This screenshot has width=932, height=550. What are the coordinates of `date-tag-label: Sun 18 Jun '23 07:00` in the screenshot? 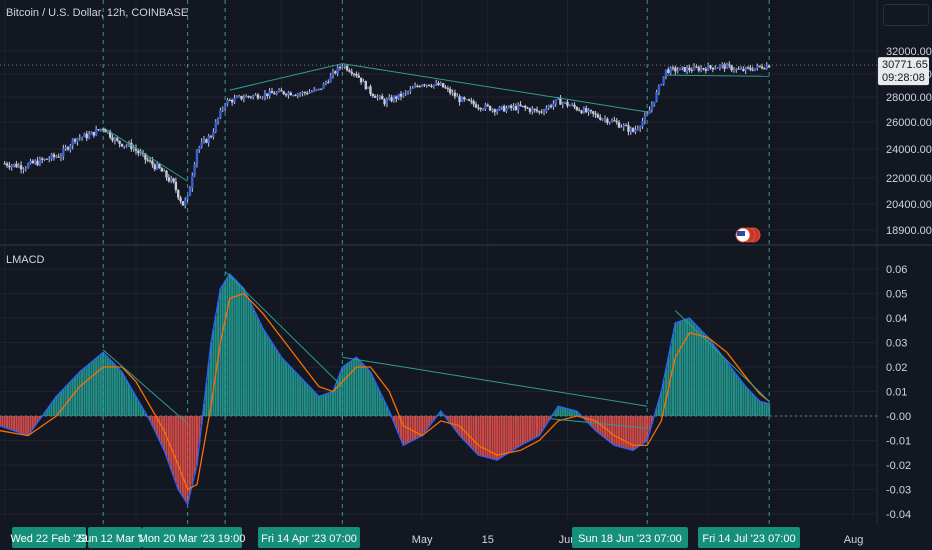 It's located at (630, 539).